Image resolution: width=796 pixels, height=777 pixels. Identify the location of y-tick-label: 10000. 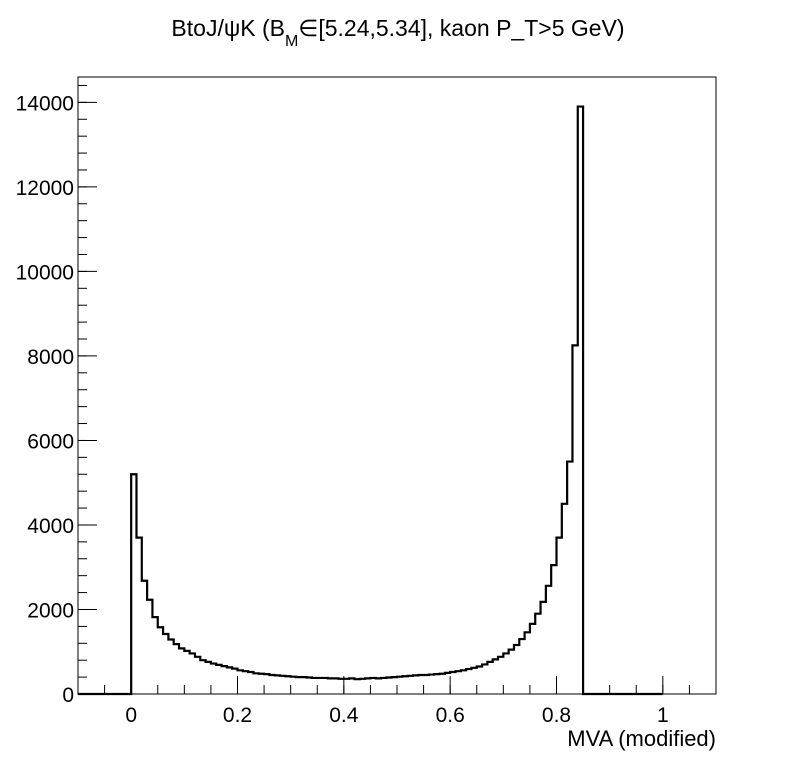
(45, 272).